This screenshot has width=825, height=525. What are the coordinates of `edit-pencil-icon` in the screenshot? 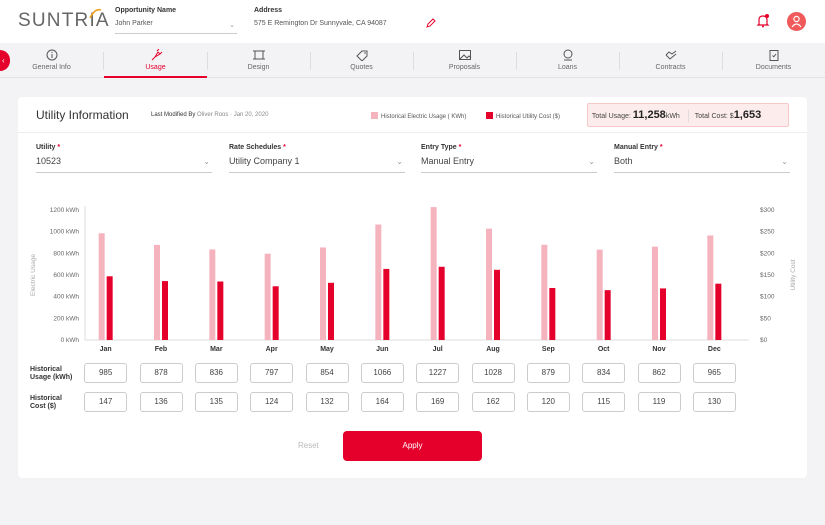 It's located at (431, 23).